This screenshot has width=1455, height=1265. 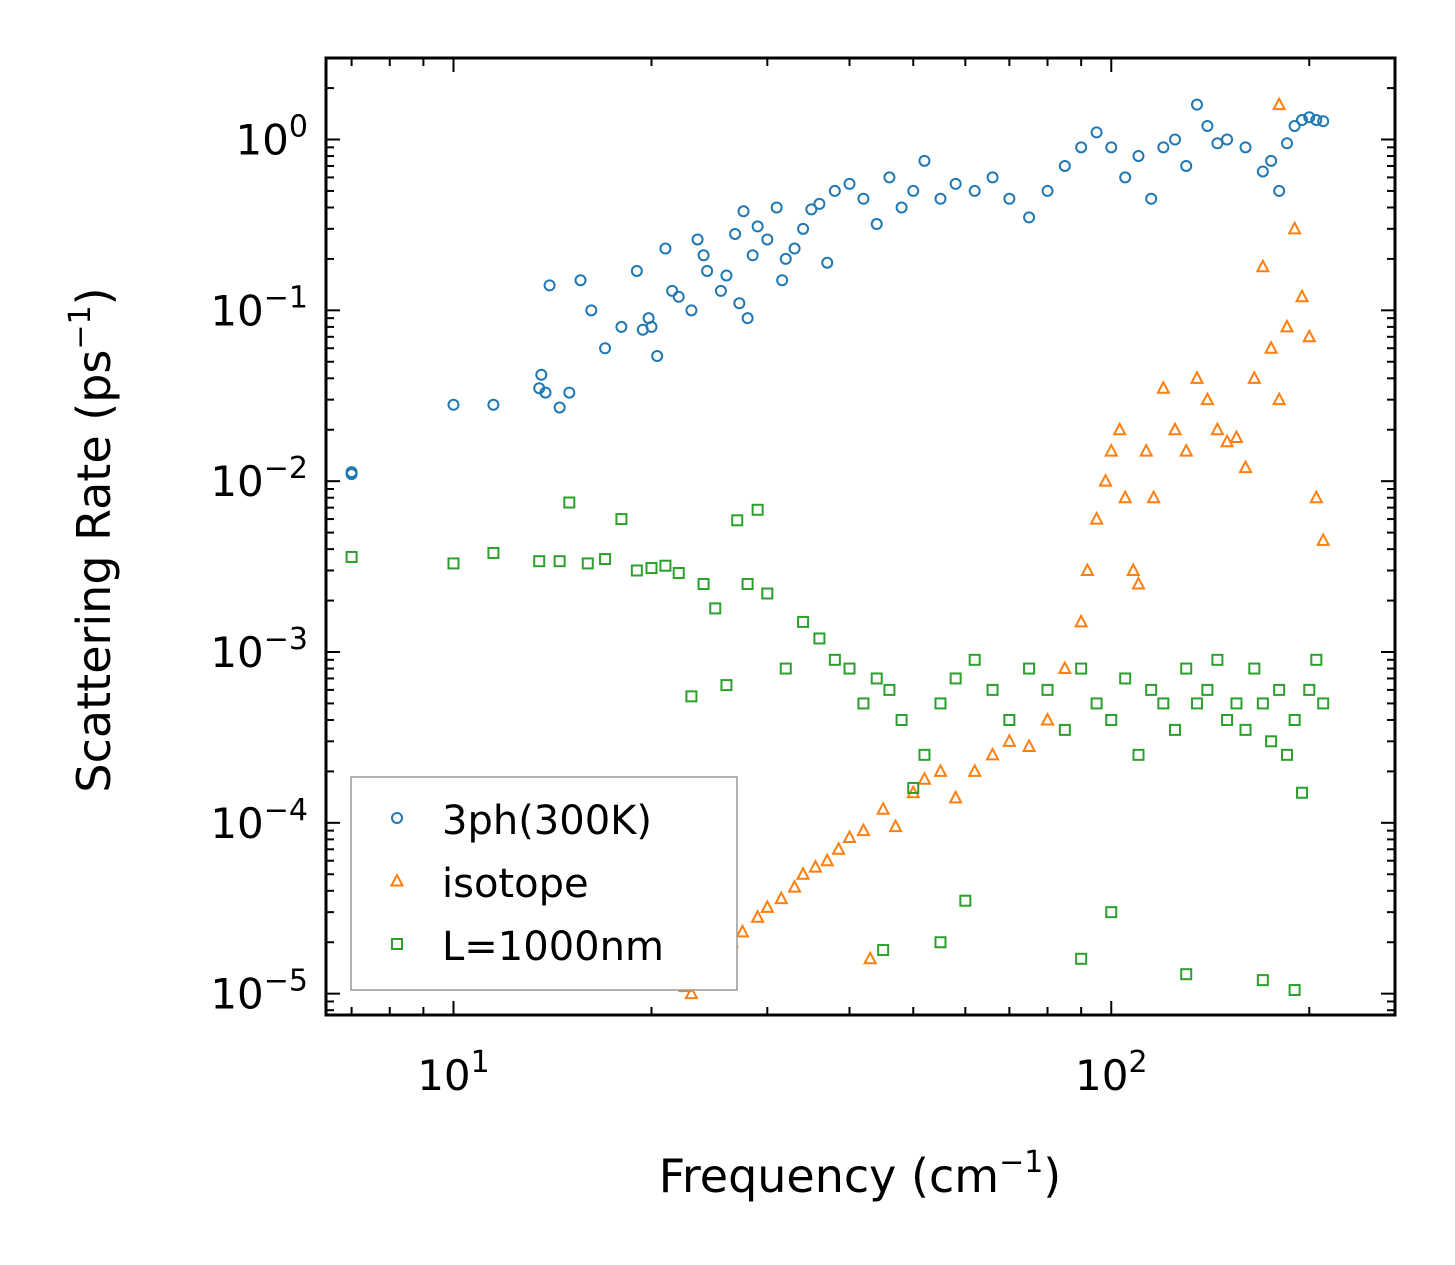 I want to click on x-tick-label: 102, so click(x=1111, y=1072).